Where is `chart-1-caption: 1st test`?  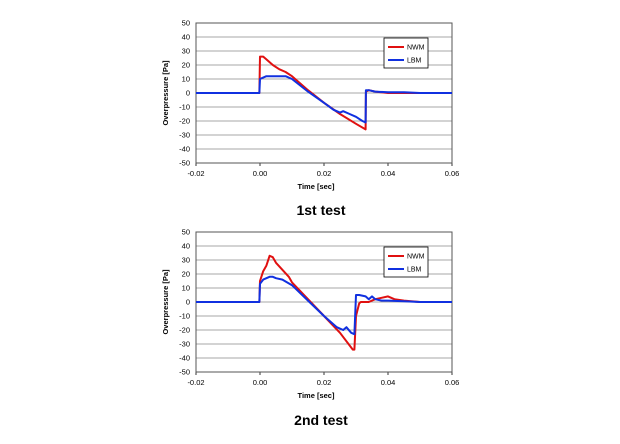 chart-1-caption: 1st test is located at coordinates (321, 210).